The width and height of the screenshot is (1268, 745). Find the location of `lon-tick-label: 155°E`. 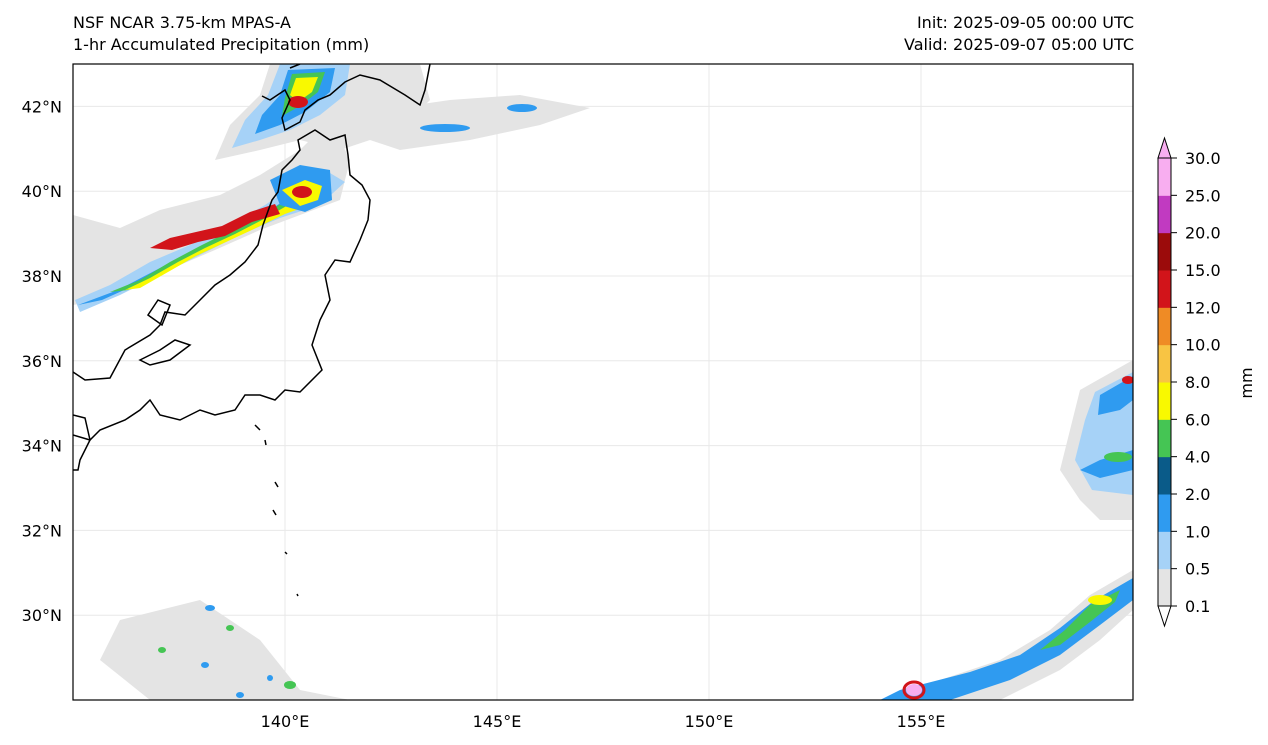

lon-tick-label: 155°E is located at coordinates (921, 721).